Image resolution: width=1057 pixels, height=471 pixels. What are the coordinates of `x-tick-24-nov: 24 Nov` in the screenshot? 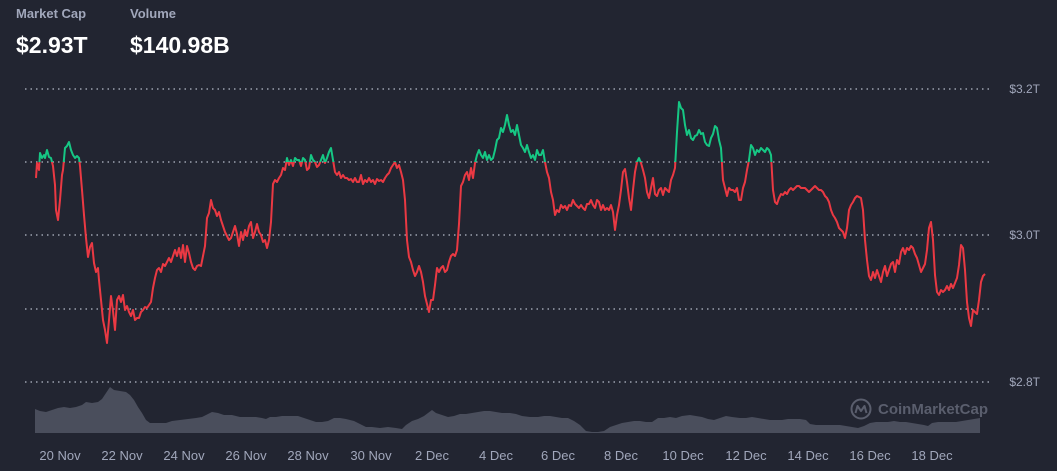 It's located at (184, 455).